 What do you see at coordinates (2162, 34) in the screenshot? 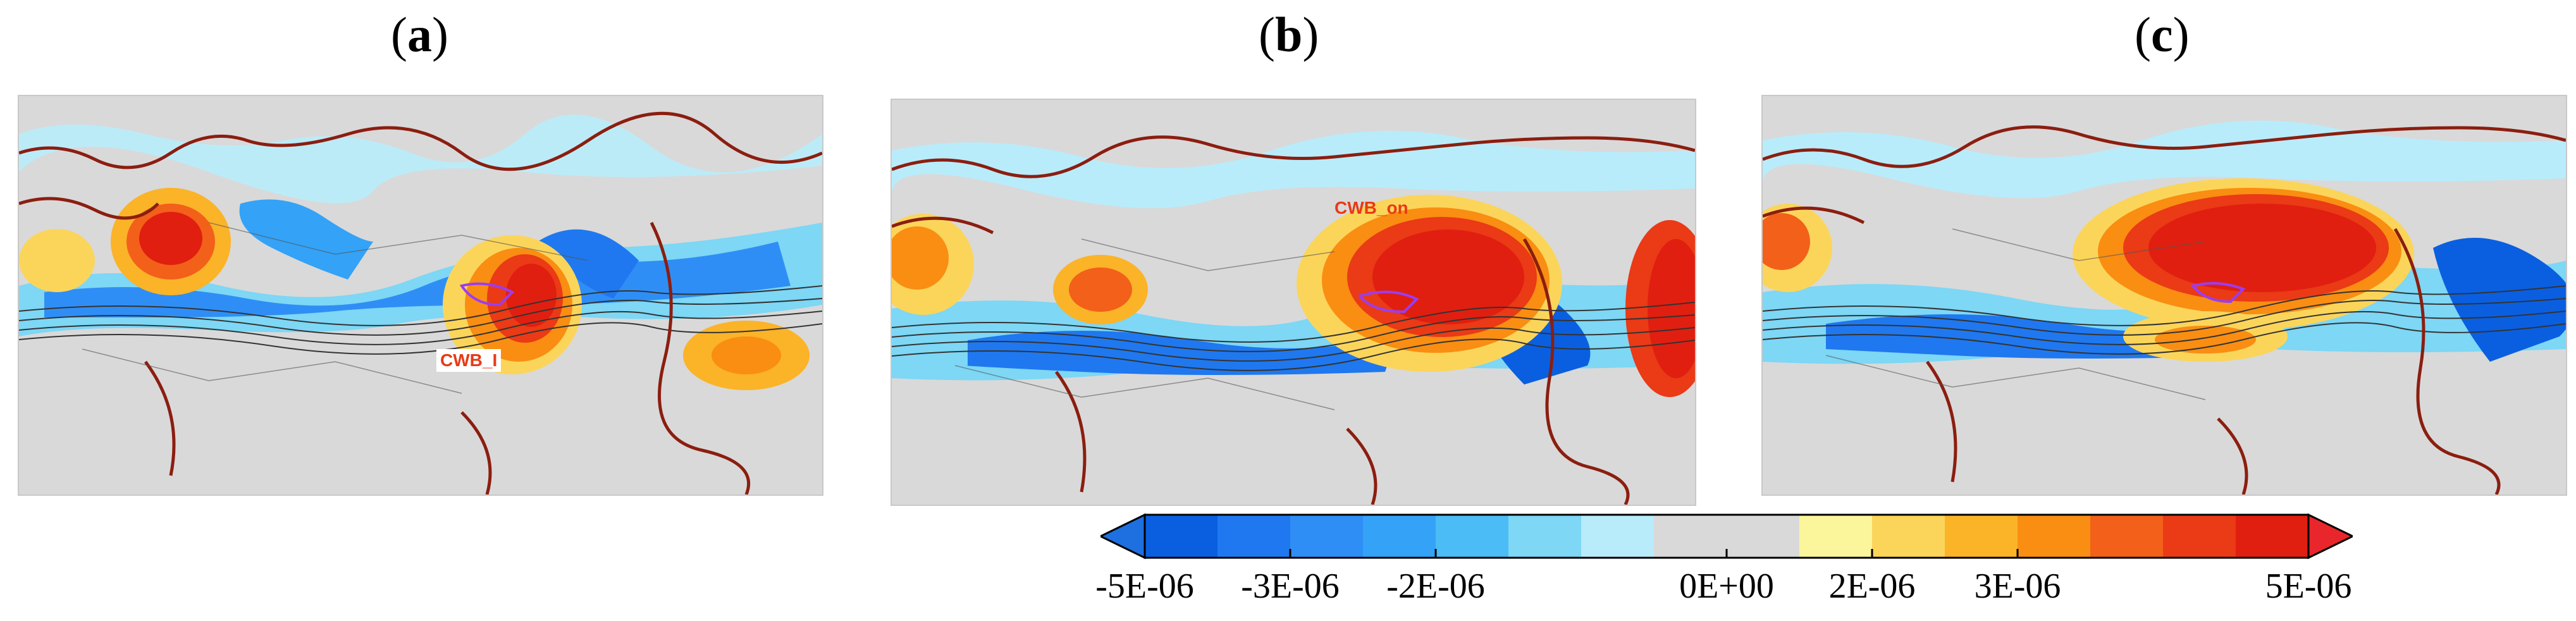
I see `panel-label-c: (c)` at bounding box center [2162, 34].